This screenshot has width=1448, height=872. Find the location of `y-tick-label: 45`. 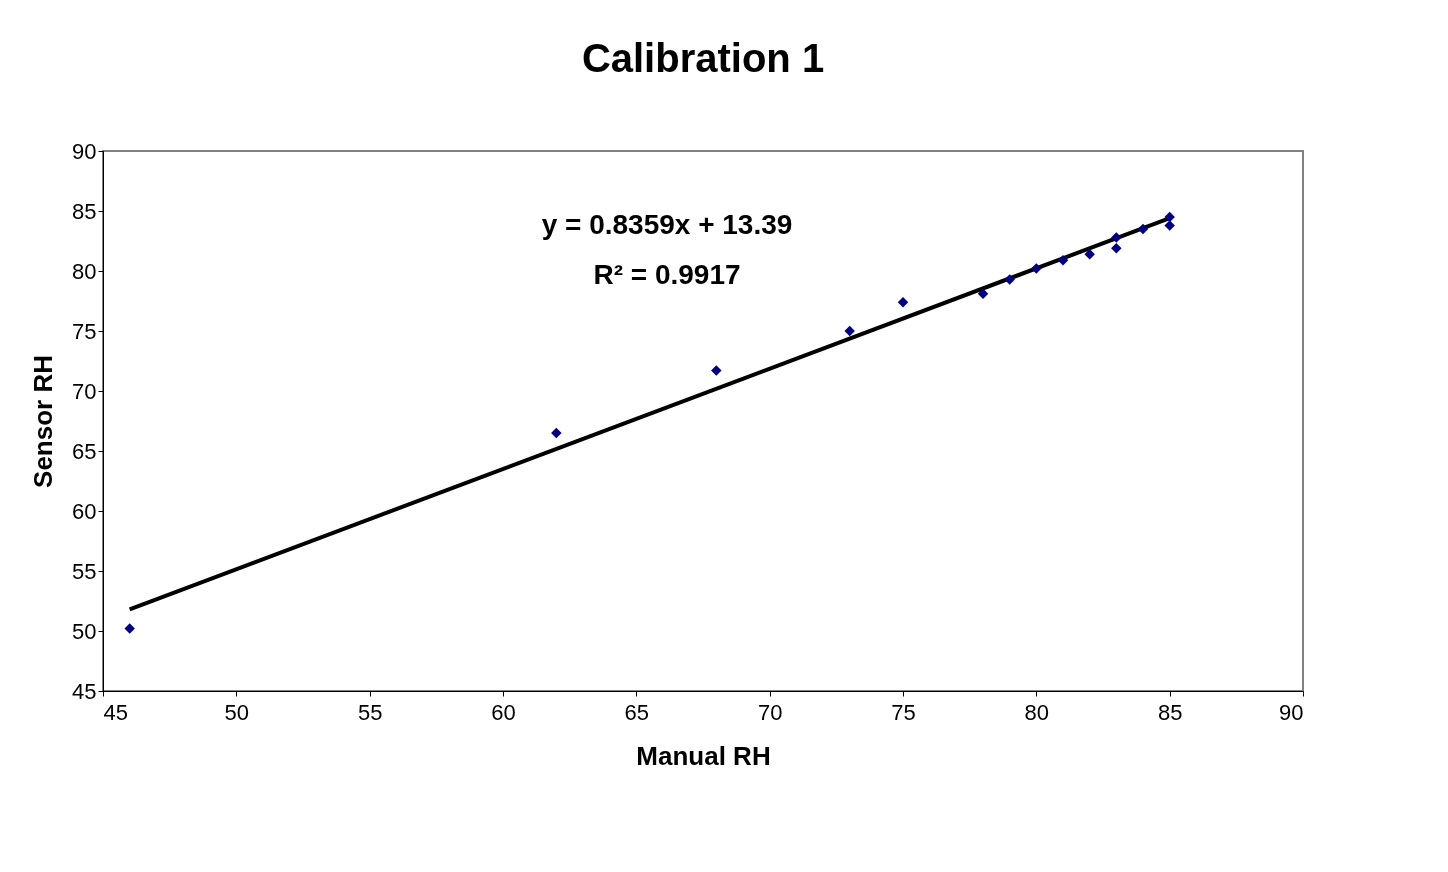

y-tick-label: 45 is located at coordinates (84, 691).